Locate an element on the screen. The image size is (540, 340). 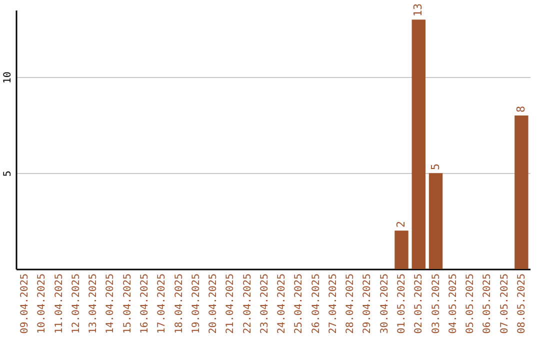
x-tick-label: 24.04.2025 is located at coordinates (282, 304).